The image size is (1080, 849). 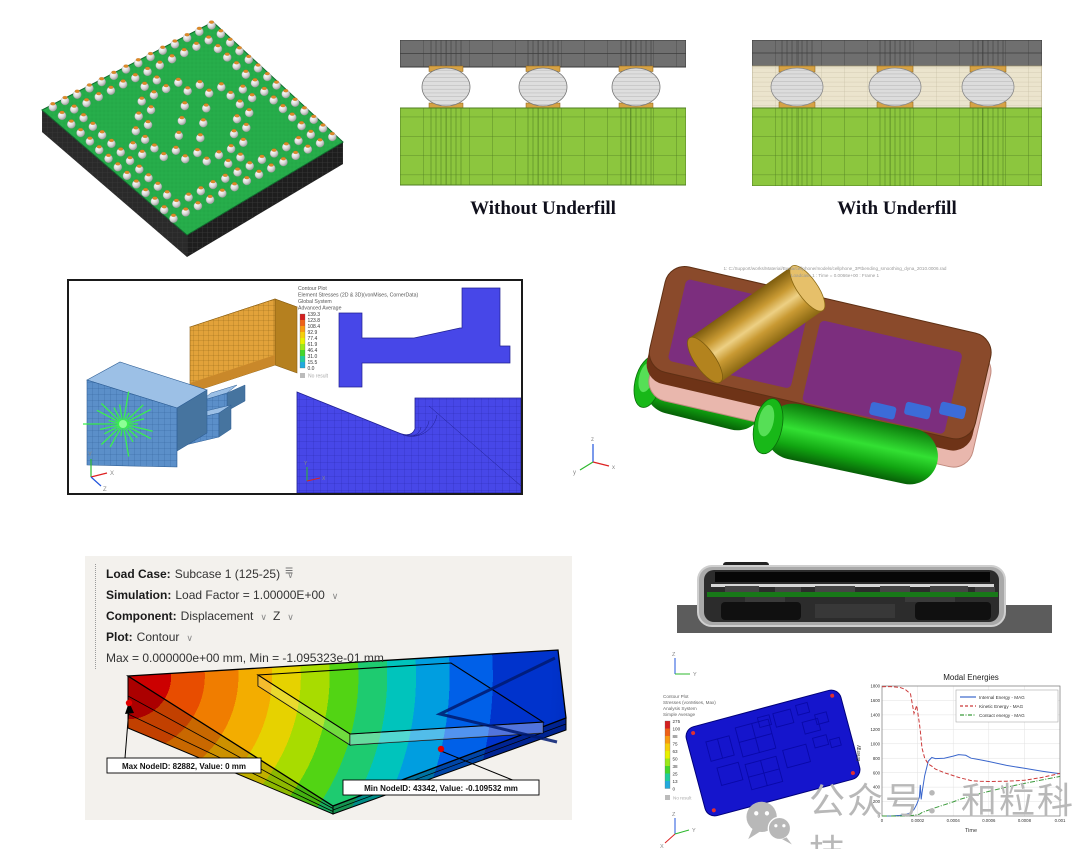 I want to click on pcb-strip, so click(x=852, y=594).